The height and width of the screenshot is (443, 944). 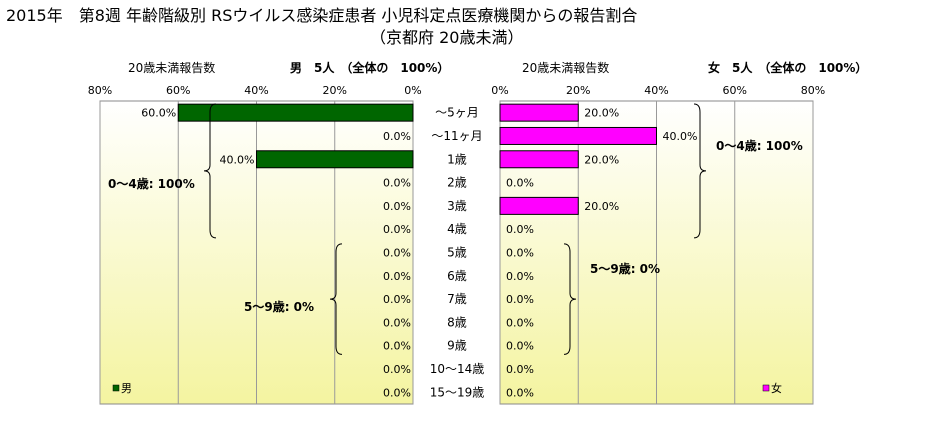 What do you see at coordinates (656, 90) in the screenshot?
I see `female-tick-label: 40%` at bounding box center [656, 90].